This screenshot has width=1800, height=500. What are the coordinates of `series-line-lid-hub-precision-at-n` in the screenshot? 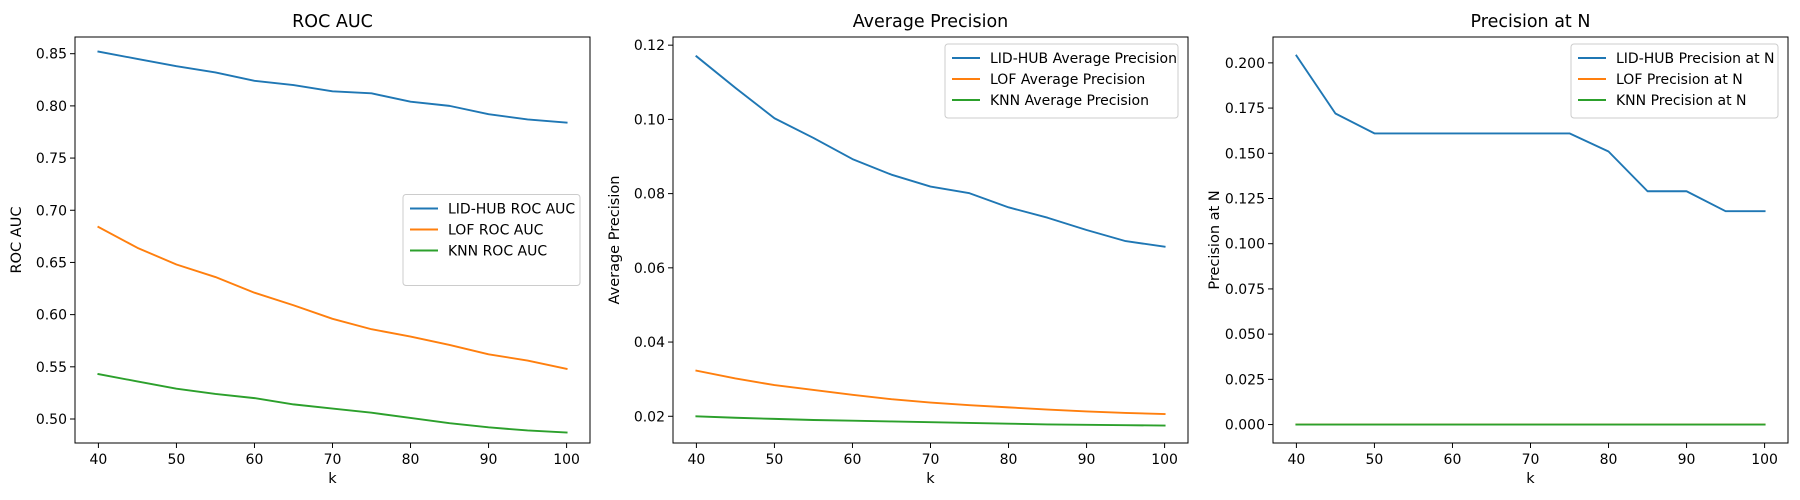 It's located at (1530, 133).